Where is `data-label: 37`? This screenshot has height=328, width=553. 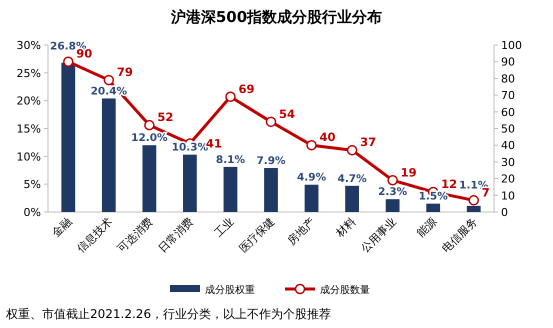
data-label: 37 is located at coordinates (368, 142).